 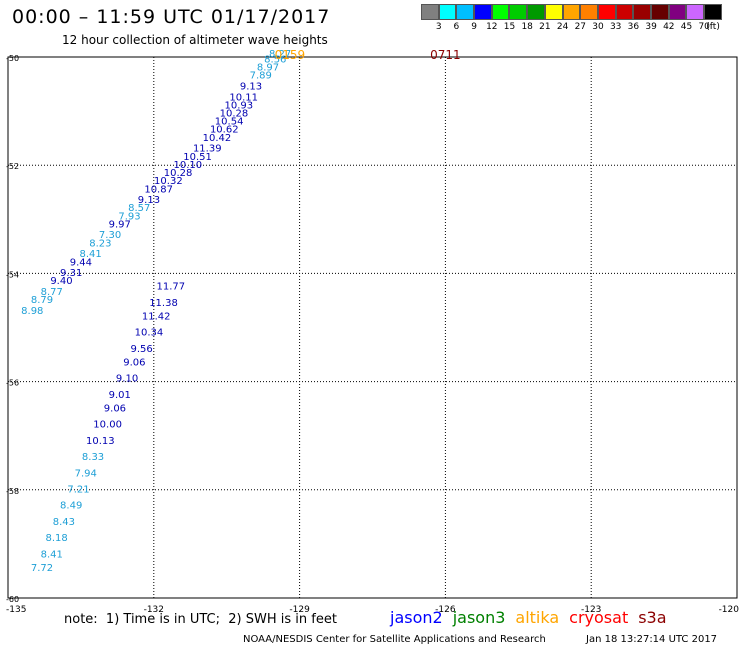 I want to click on x-tick-label: -129, so click(x=299, y=610).